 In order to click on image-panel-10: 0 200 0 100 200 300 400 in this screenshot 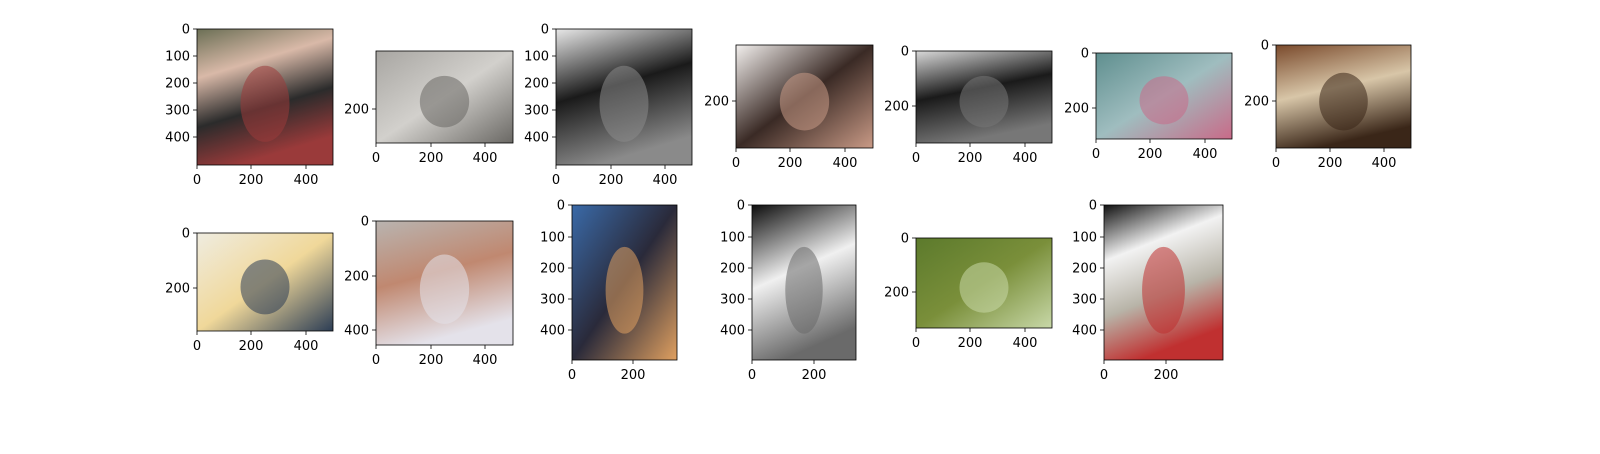, I will do `click(609, 291)`.